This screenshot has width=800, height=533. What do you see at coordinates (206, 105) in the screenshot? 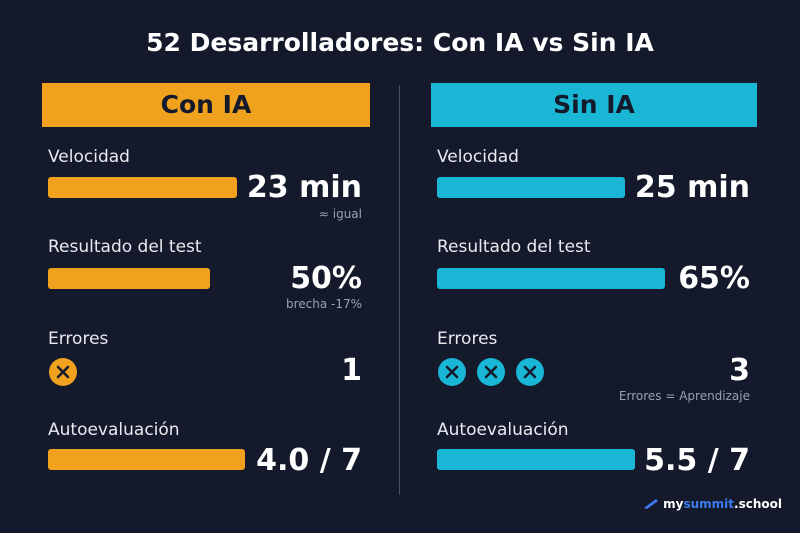
I see `panel-header: Con IA` at bounding box center [206, 105].